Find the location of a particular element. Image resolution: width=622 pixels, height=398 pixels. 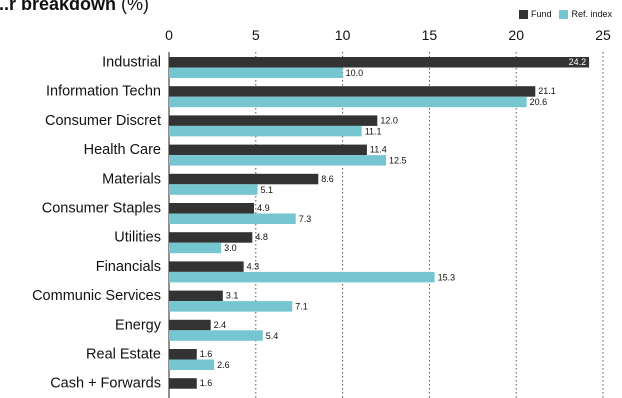

x-tick-label-0: 0 is located at coordinates (169, 35).